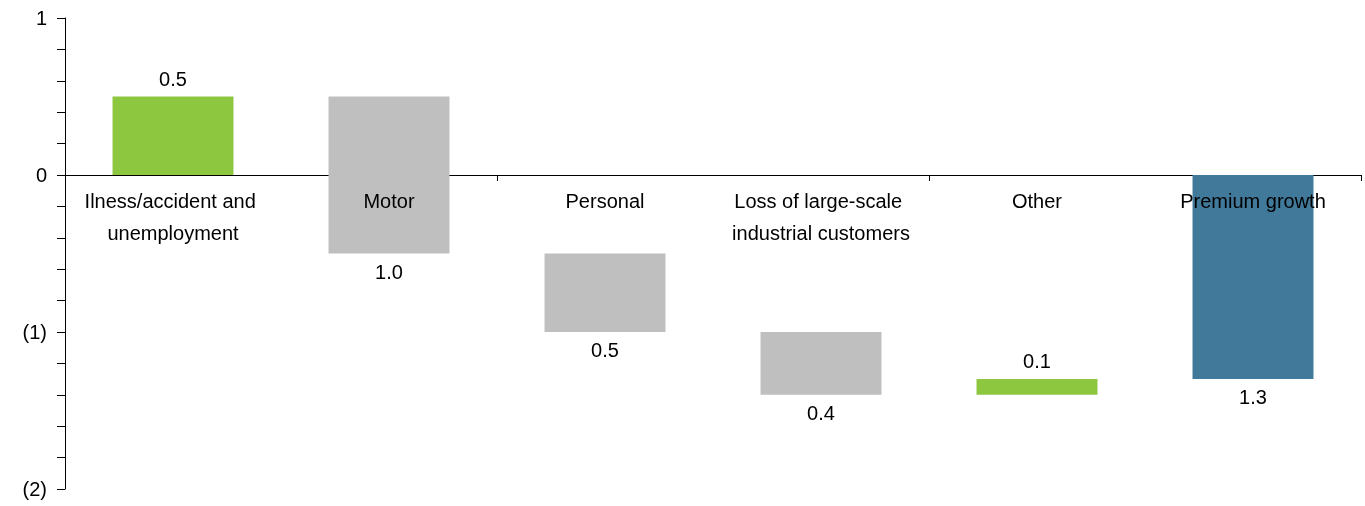 The image size is (1365, 506). I want to click on x-tick-label: Personal, so click(605, 201).